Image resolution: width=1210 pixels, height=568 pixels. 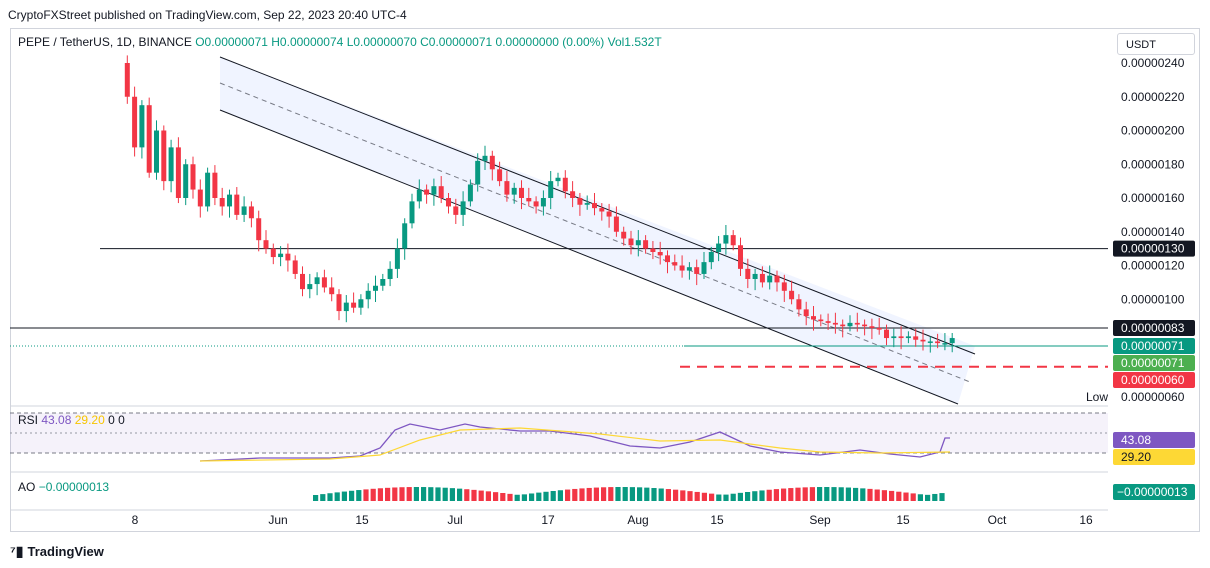 I want to click on price-tick-label: 0.00000100, so click(x=1153, y=299).